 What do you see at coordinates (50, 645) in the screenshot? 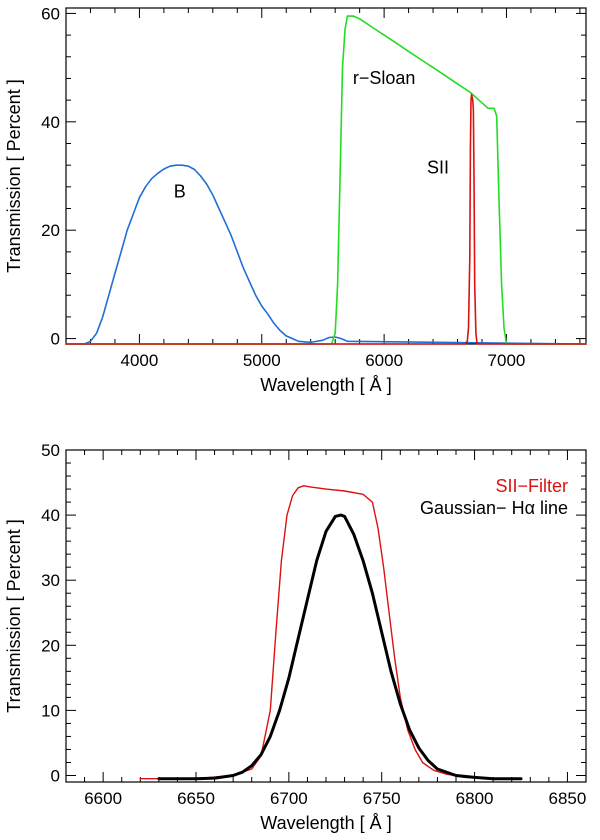
I see `bottom-y-tick-label: 20` at bounding box center [50, 645].